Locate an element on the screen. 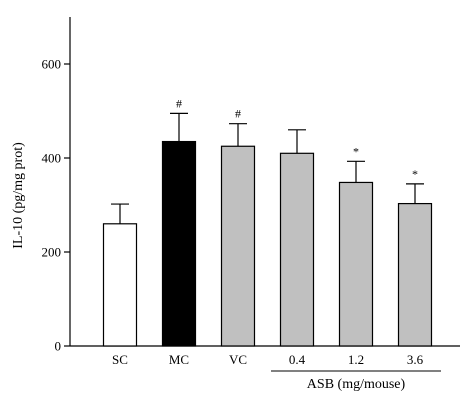  y-tick-label: 0 is located at coordinates (58, 346).